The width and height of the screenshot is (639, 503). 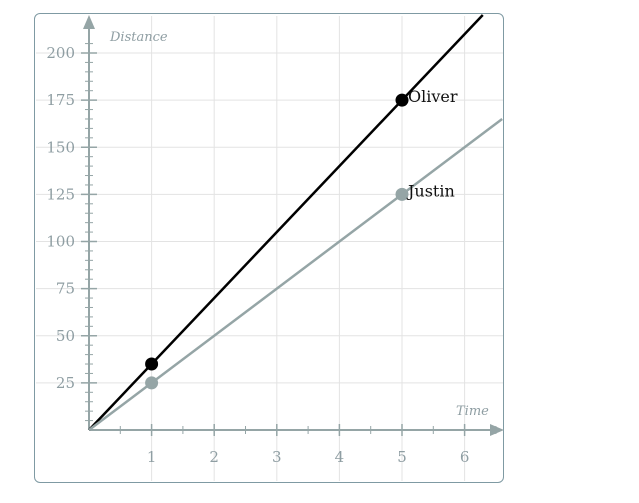 What do you see at coordinates (60, 100) in the screenshot?
I see `y-tick-label: 175` at bounding box center [60, 100].